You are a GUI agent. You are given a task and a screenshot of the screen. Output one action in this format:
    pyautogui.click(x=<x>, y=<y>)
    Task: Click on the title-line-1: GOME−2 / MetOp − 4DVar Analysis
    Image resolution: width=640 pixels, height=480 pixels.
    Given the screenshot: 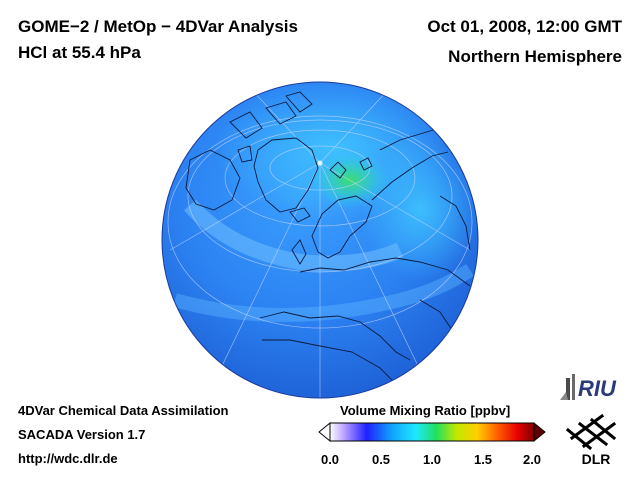 What is the action you would take?
    pyautogui.click(x=158, y=26)
    